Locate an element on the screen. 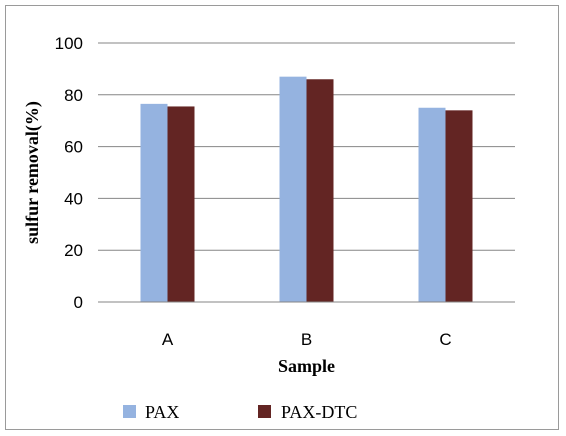 The width and height of the screenshot is (566, 436). x-tick-label: B is located at coordinates (306, 339).